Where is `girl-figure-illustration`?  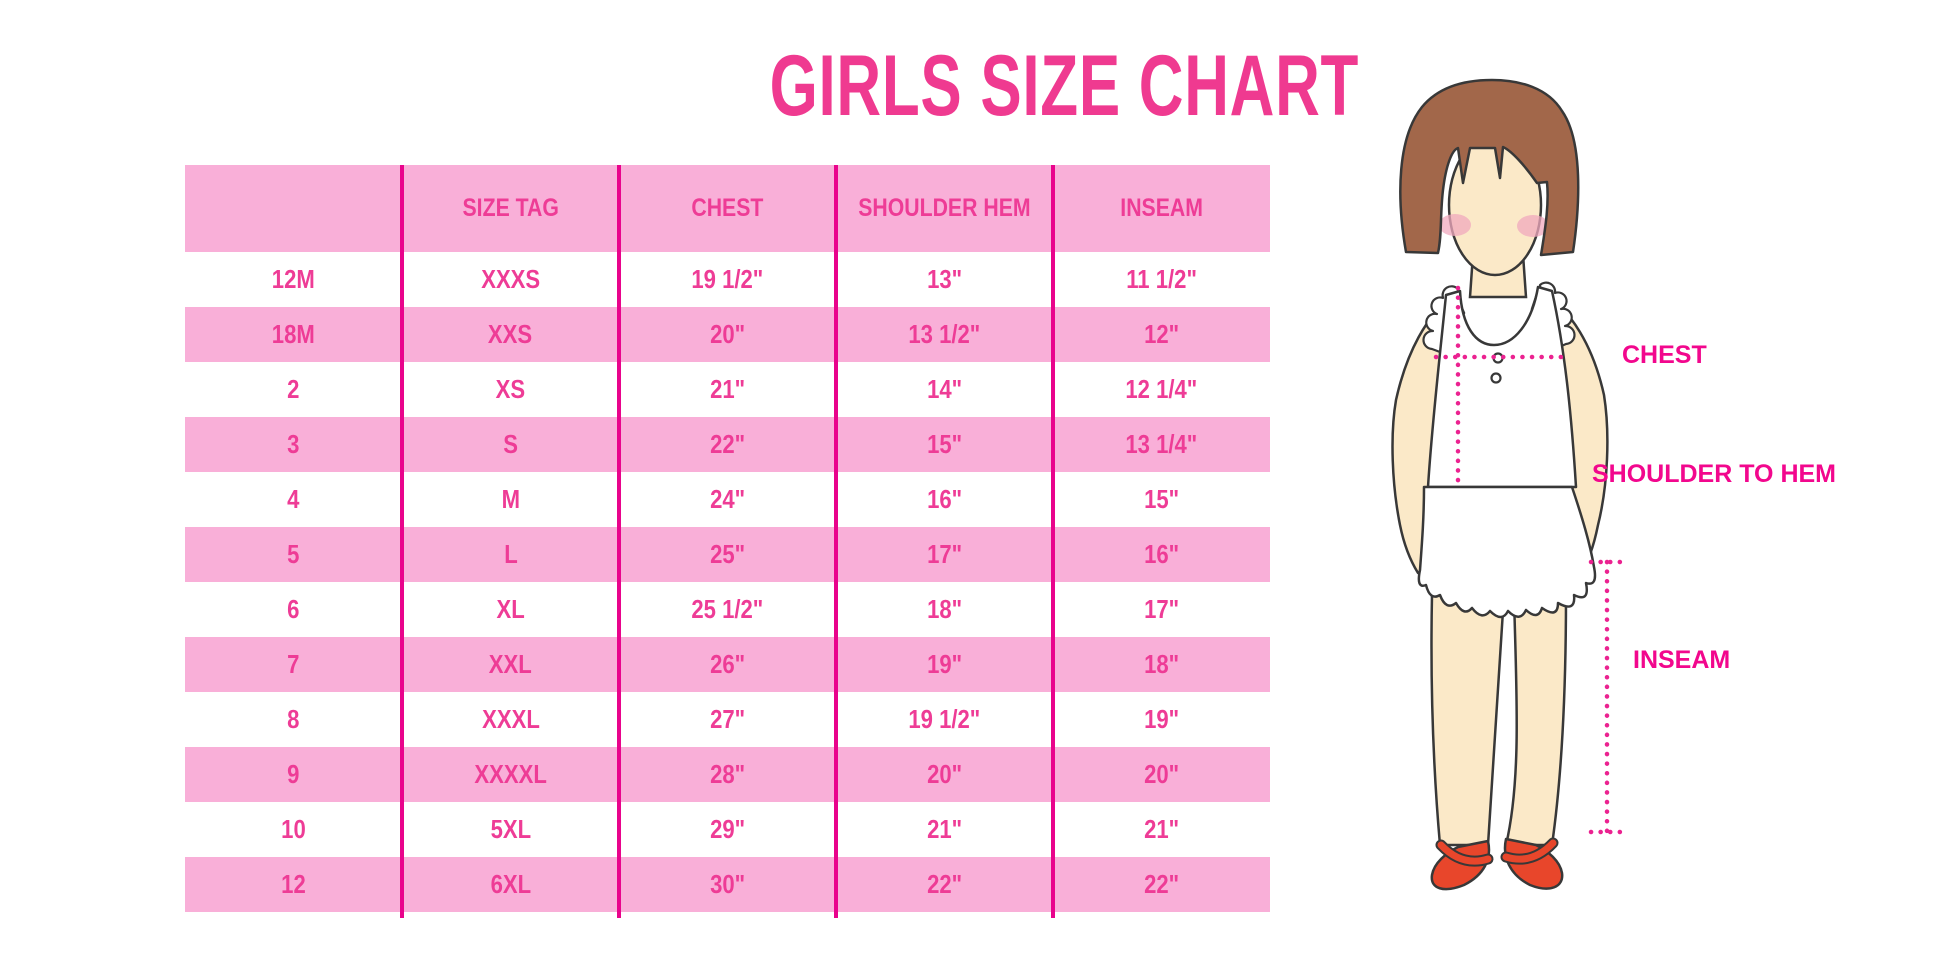
girl-figure-illustration is located at coordinates (1509, 484).